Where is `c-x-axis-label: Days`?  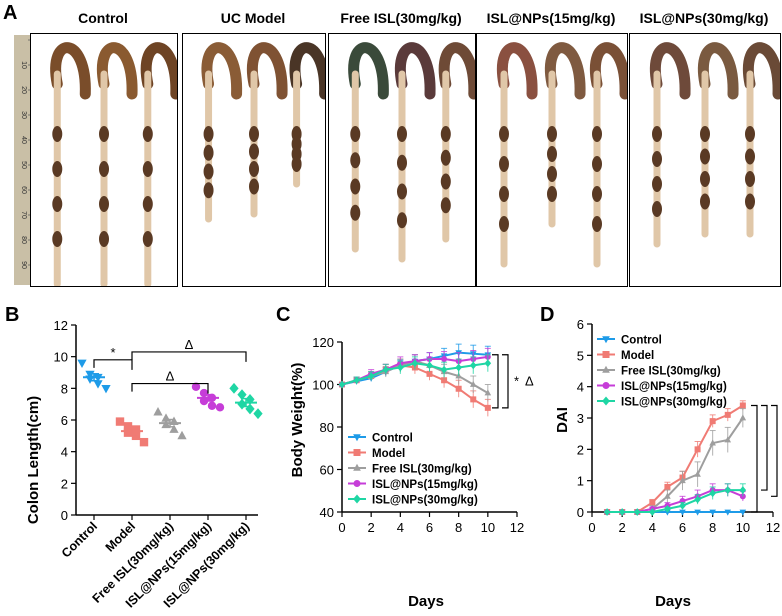
c-x-axis-label: Days is located at coordinates (426, 601).